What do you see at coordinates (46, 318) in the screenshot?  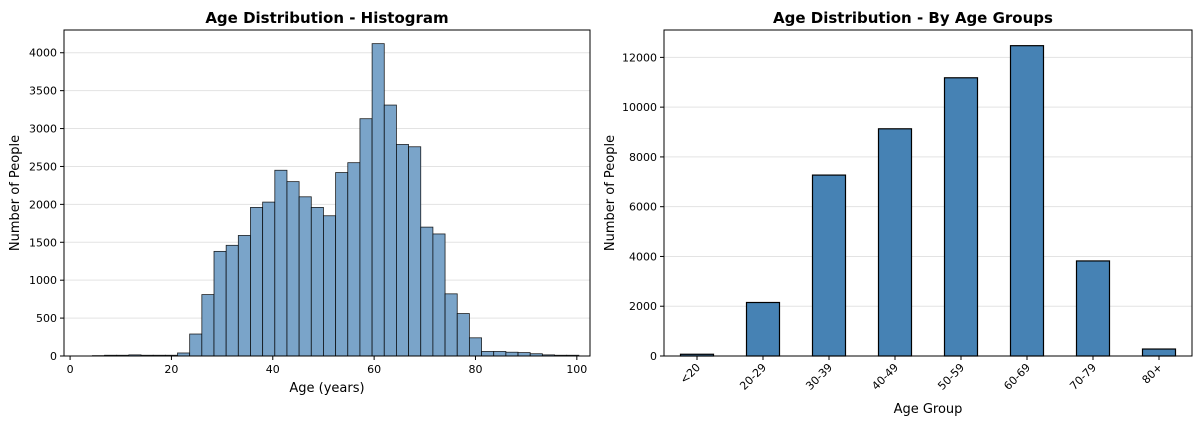 I see `histogram-ytick-label: 500` at bounding box center [46, 318].